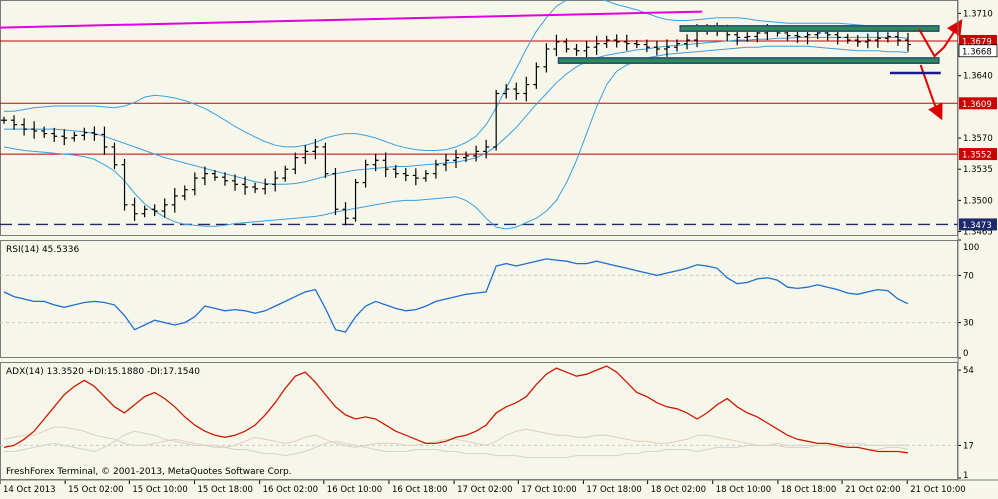 This screenshot has height=499, width=998. What do you see at coordinates (978, 139) in the screenshot?
I see `price-tick-label: 1.3570` at bounding box center [978, 139].